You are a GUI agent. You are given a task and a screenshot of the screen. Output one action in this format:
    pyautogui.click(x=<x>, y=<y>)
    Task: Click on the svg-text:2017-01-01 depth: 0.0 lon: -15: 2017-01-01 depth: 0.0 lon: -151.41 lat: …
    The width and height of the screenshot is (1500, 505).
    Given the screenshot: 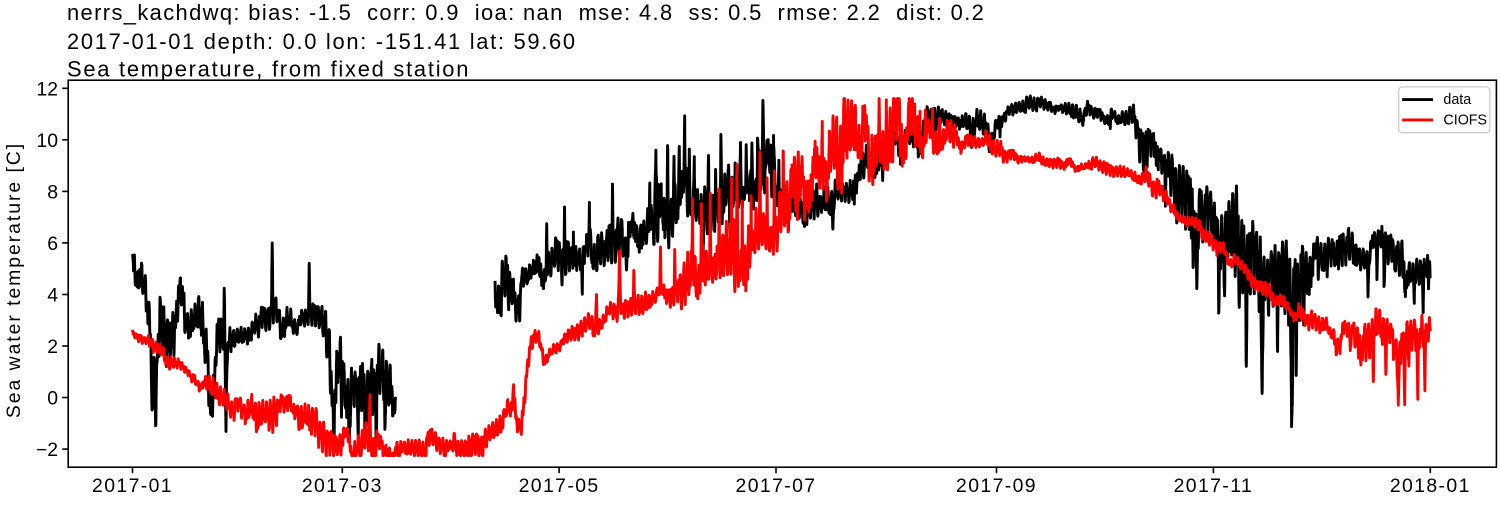 What is the action you would take?
    pyautogui.click(x=322, y=41)
    